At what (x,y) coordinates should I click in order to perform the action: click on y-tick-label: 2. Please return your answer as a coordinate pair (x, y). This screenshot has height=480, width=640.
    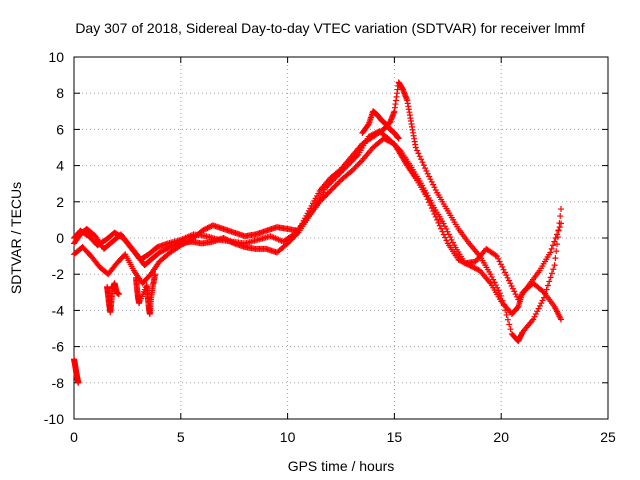
    Looking at the image, I should click on (60, 202).